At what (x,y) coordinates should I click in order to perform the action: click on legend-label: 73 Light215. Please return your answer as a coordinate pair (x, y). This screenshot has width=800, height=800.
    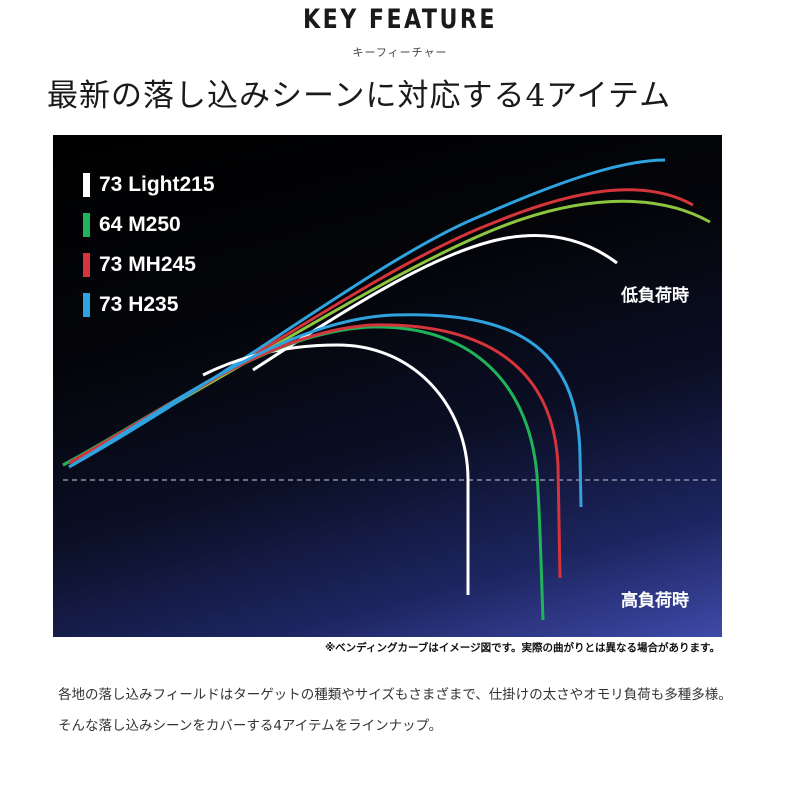
    Looking at the image, I should click on (157, 184).